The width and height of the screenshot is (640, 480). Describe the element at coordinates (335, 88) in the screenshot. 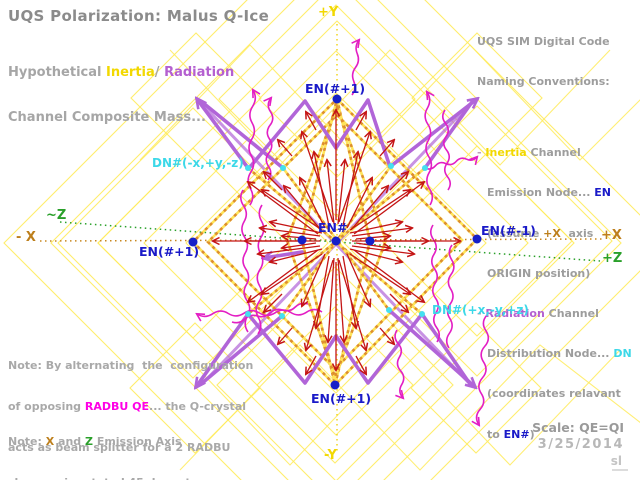

I see `node-label-en-top: EN(#+1)` at that location.